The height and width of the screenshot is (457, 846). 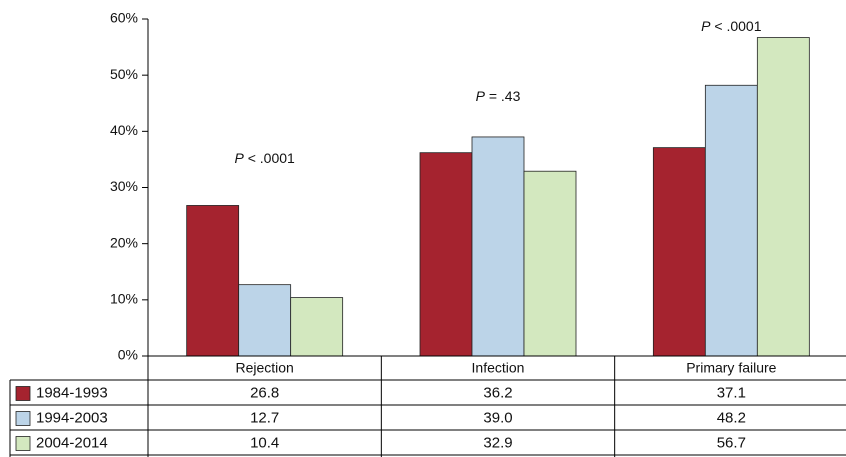 I want to click on table-value: 56.7, so click(x=731, y=442).